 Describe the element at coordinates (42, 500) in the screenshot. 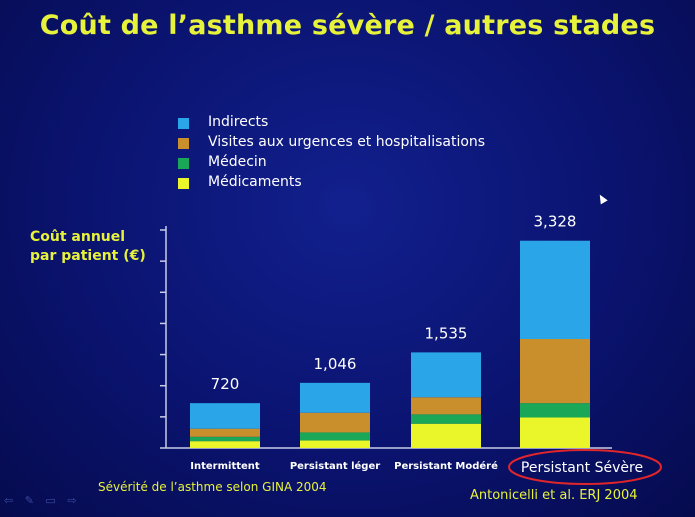

I see `slide-nav-icons: ⇦ ✎ ▭ ⇨` at that location.